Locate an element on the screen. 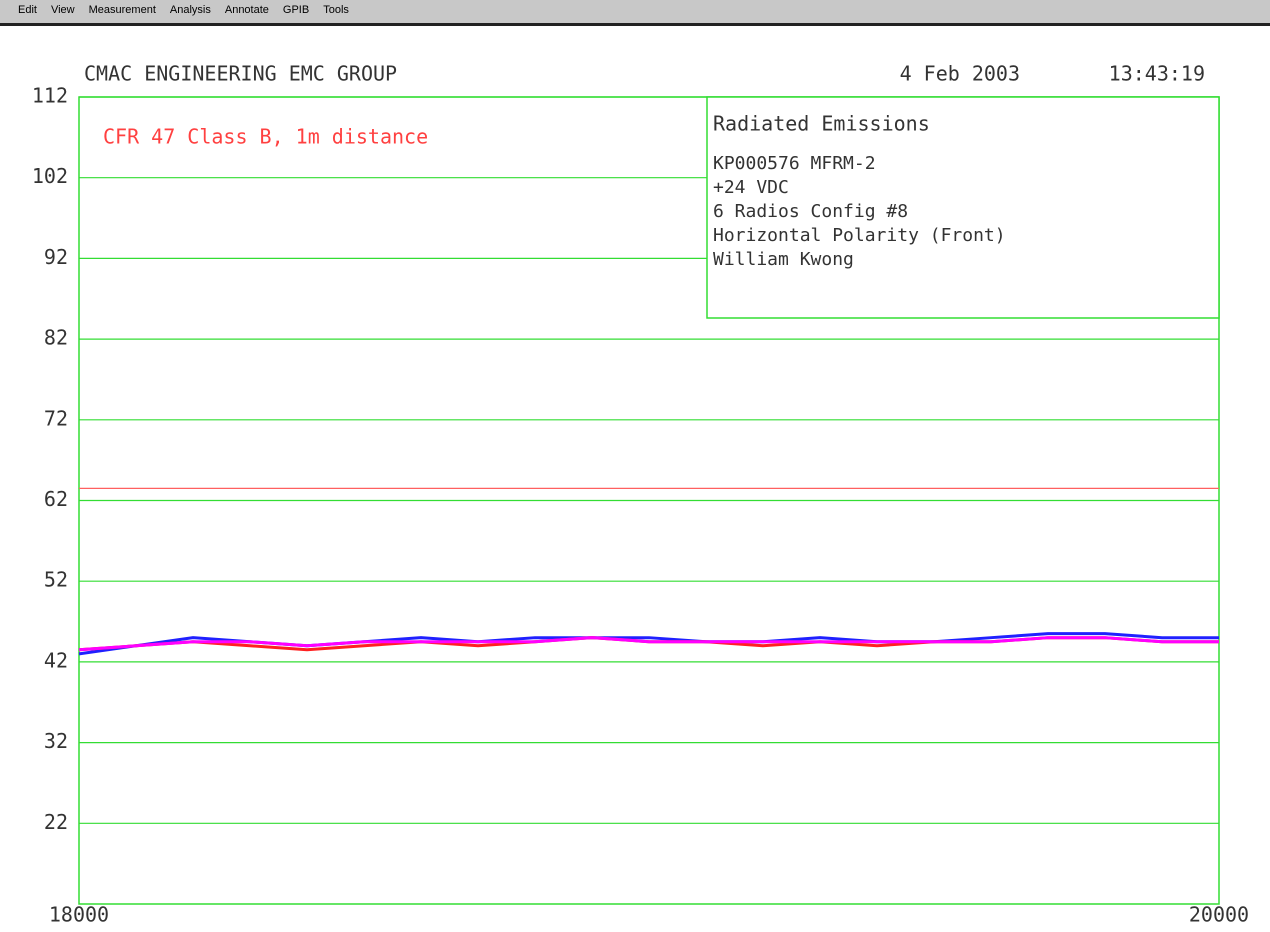 This screenshot has width=1270, height=932. menu-item: Measurement is located at coordinates (122, 10).